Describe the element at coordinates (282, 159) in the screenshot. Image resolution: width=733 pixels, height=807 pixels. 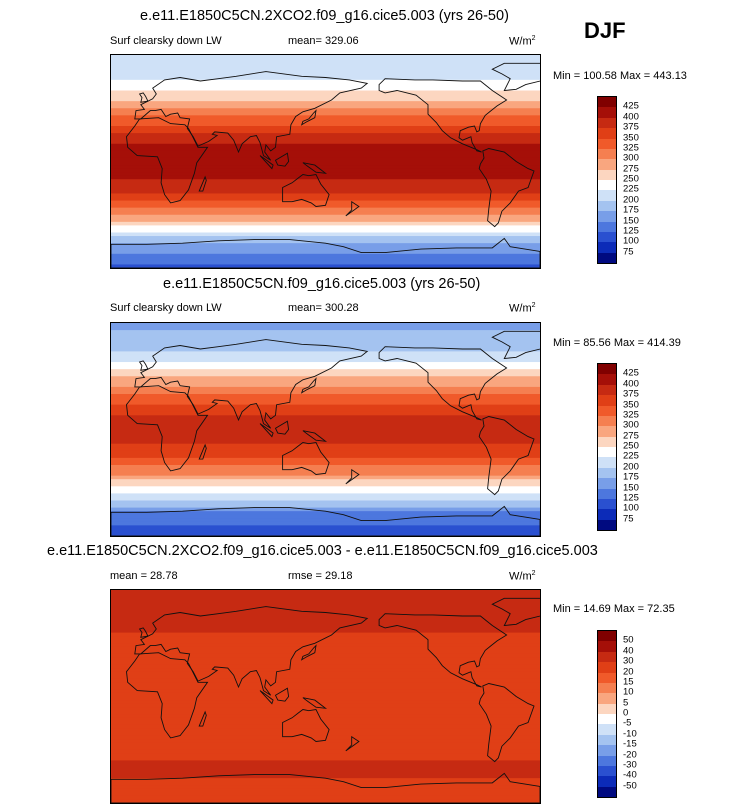
I see `coastline-indonesia2` at that location.